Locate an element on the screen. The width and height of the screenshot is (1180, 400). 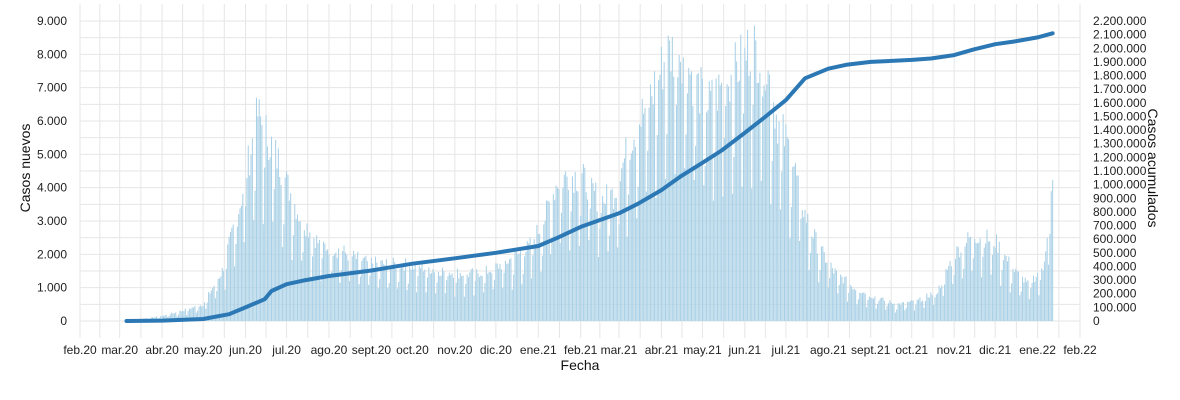
left-axis-tick-label: 2.000 is located at coordinates (52, 254).